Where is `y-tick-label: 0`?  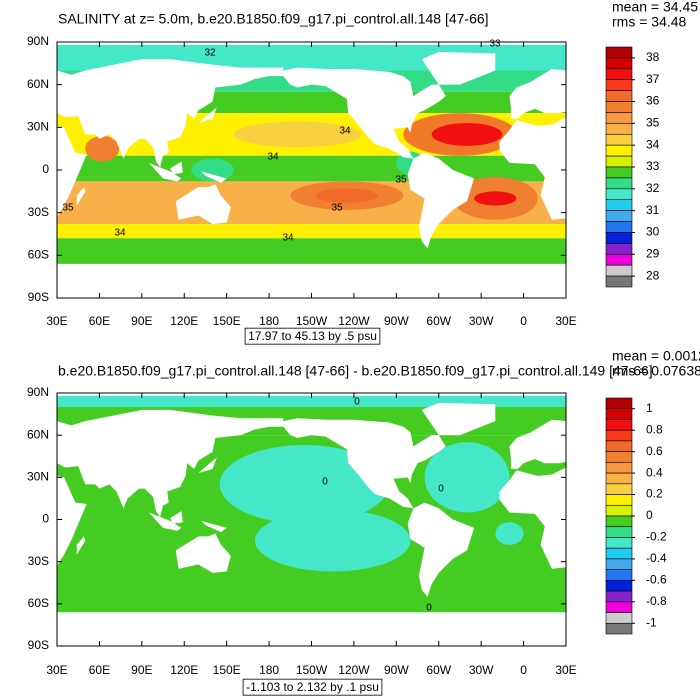
y-tick-label: 0 is located at coordinates (45, 519).